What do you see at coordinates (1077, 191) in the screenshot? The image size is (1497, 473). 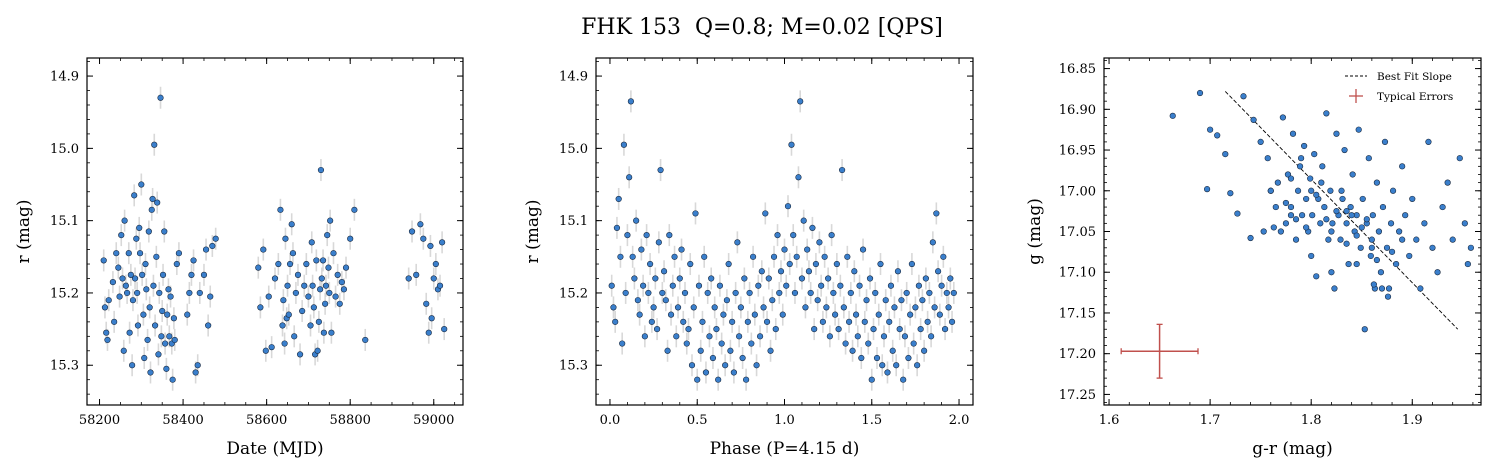 I see `y-tick-label: 17.00` at bounding box center [1077, 191].